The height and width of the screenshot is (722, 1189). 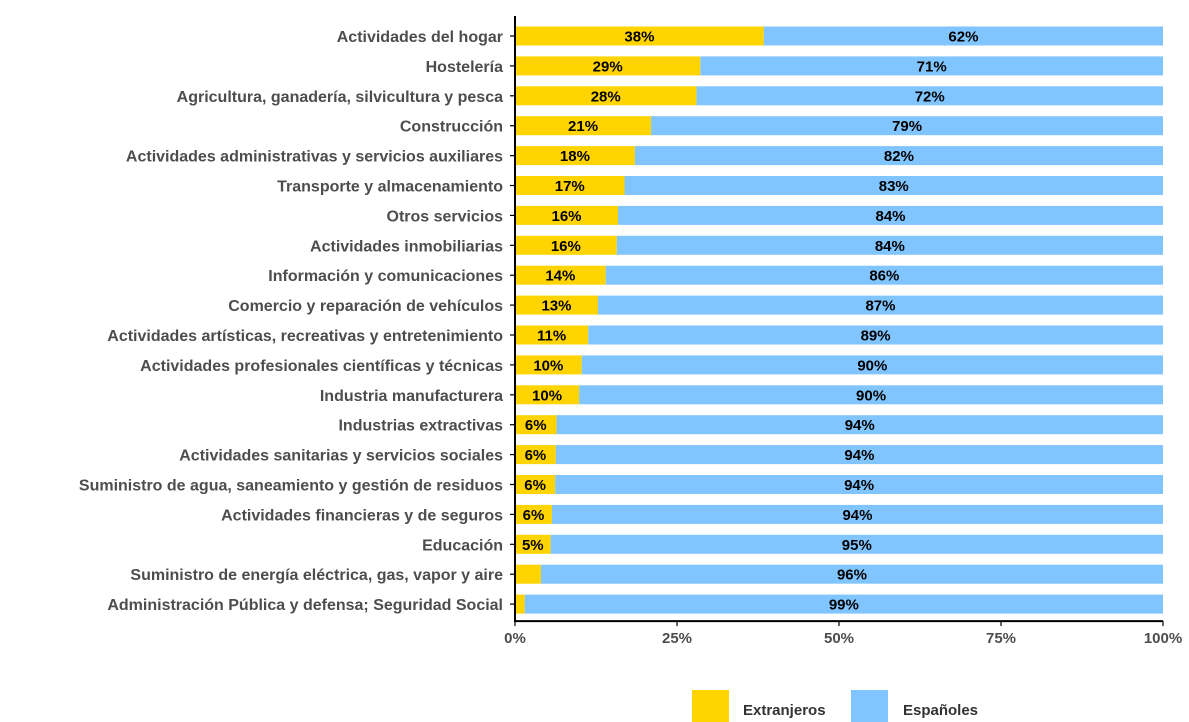 I want to click on data-label: 96%, so click(x=852, y=575).